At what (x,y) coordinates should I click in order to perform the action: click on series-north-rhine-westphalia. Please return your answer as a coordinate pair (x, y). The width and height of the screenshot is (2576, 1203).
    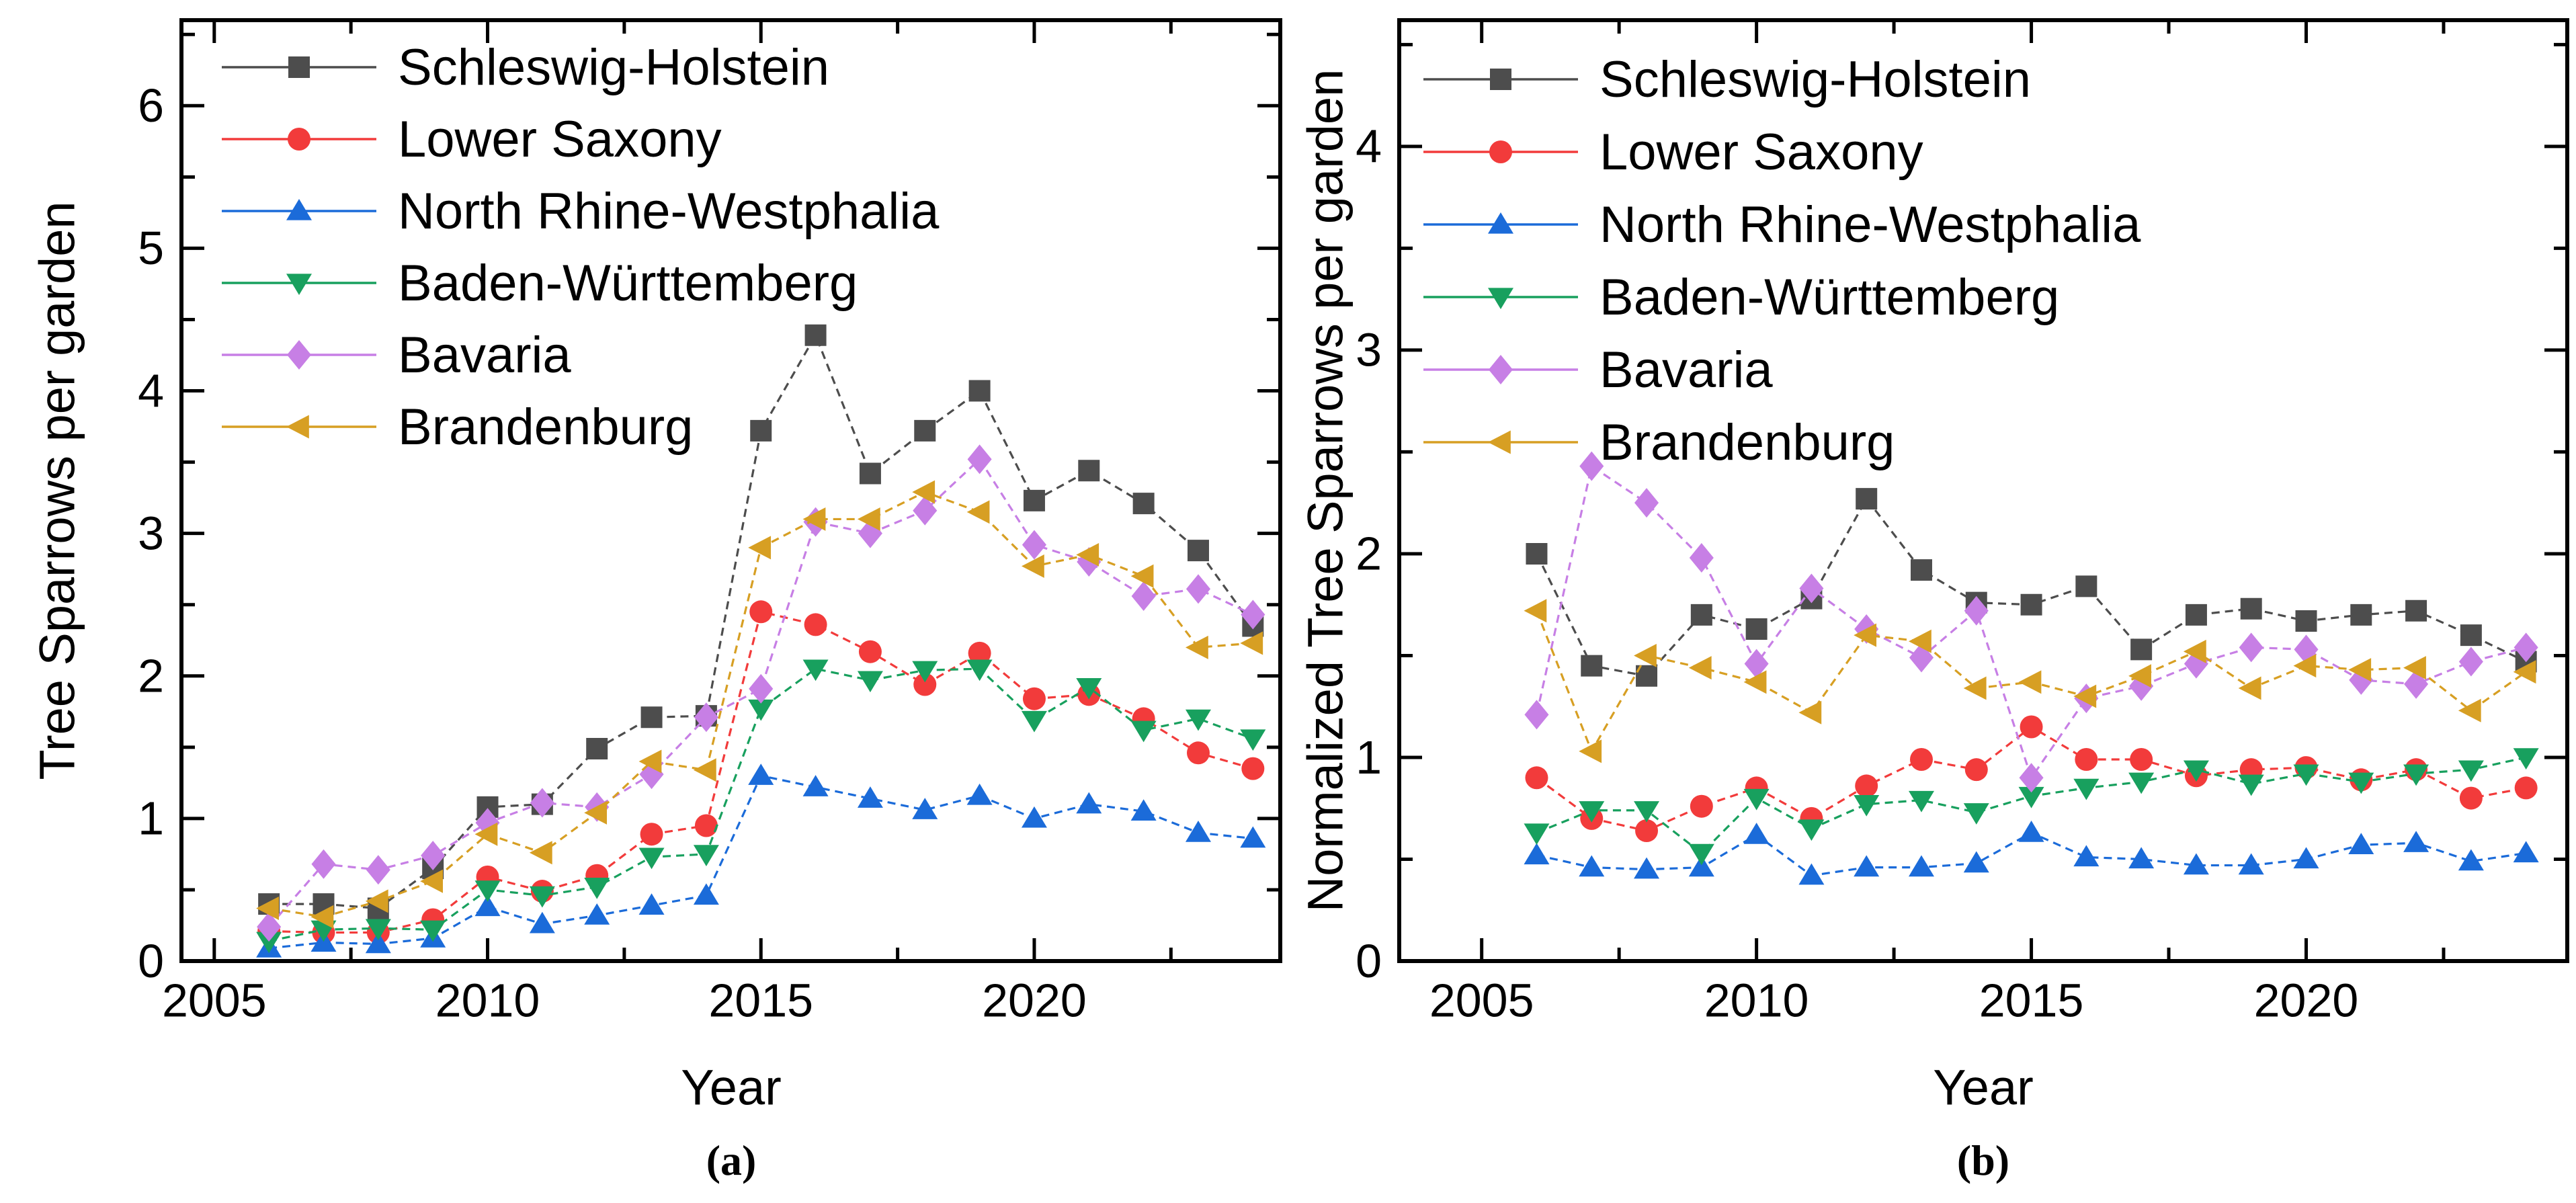
    Looking at the image, I should click on (2031, 853).